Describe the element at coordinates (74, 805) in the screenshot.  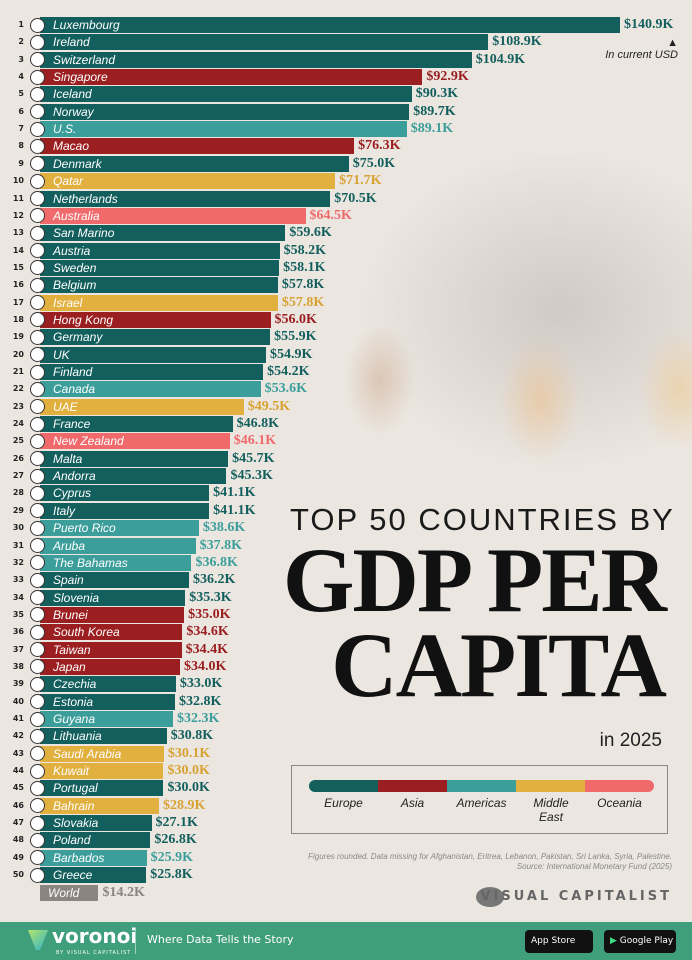
I see `country-label: Bahrain` at that location.